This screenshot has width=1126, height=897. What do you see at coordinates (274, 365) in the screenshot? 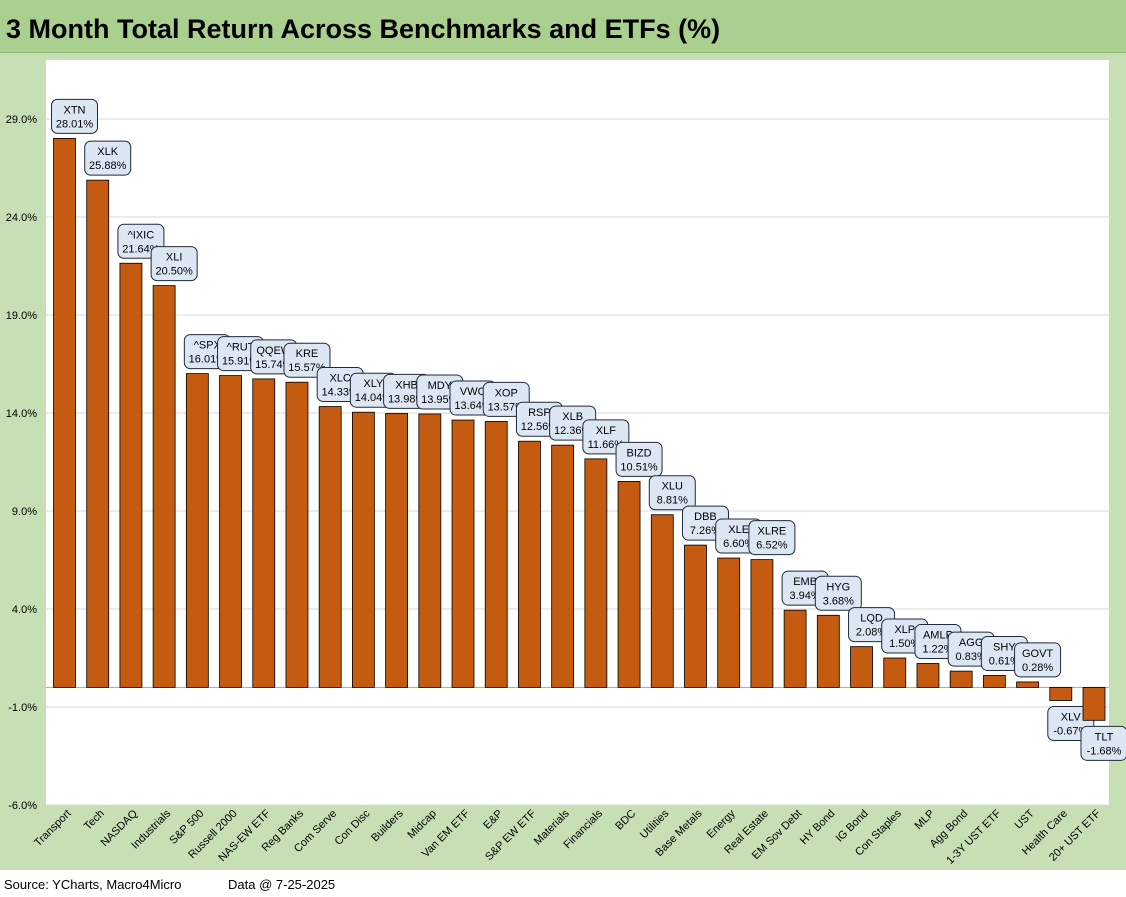
I see `data-label: 15.74%` at bounding box center [274, 365].